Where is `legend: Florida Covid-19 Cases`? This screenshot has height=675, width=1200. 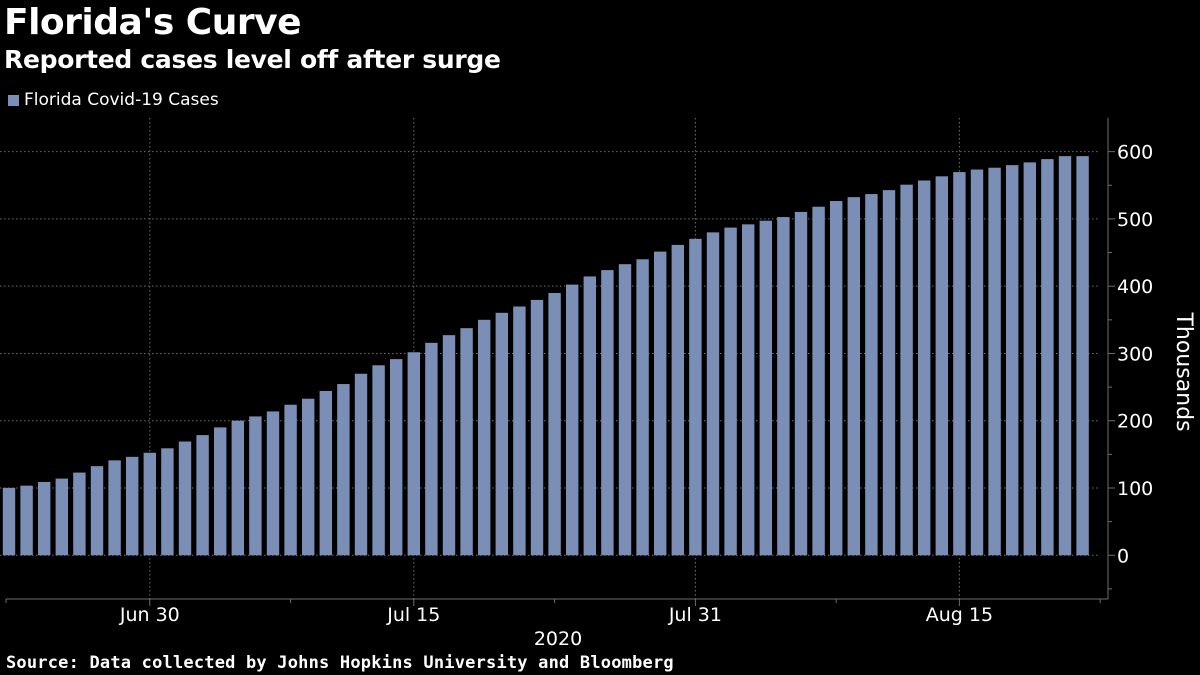 legend: Florida Covid-19 Cases is located at coordinates (113, 100).